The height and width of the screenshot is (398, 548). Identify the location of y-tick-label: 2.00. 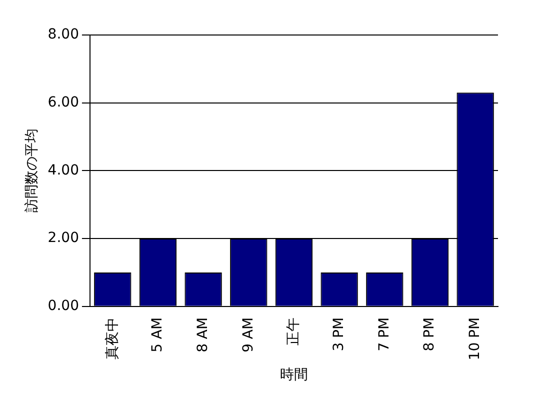
(63, 238).